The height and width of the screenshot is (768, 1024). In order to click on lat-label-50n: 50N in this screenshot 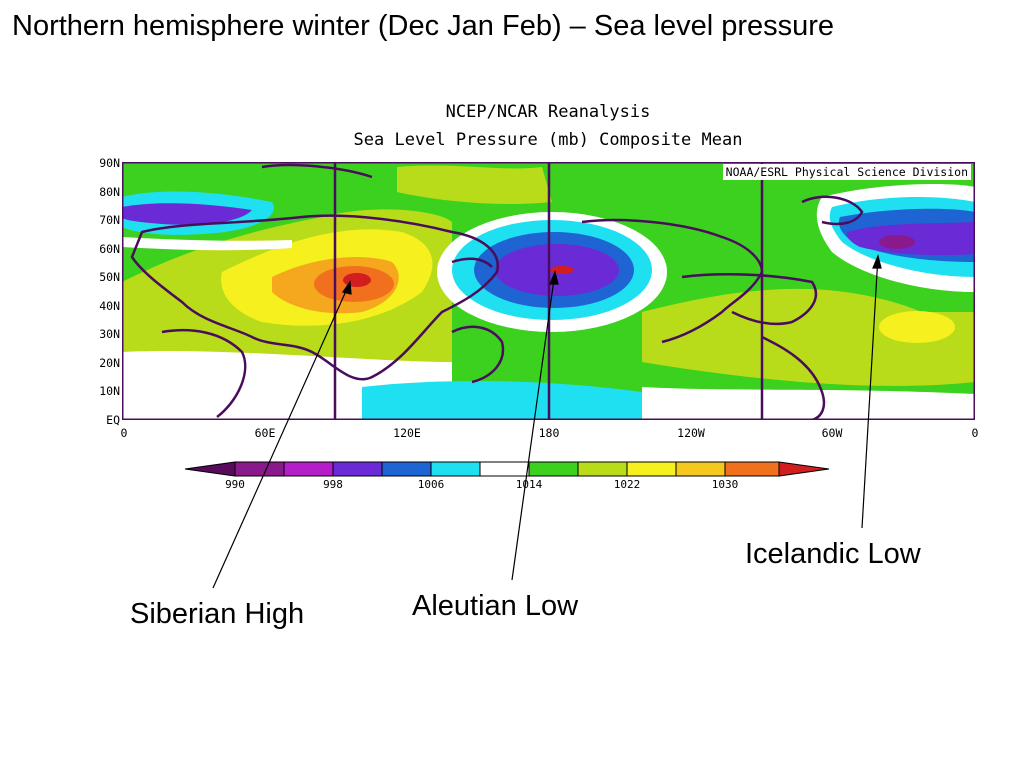, I will do `click(109, 277)`.